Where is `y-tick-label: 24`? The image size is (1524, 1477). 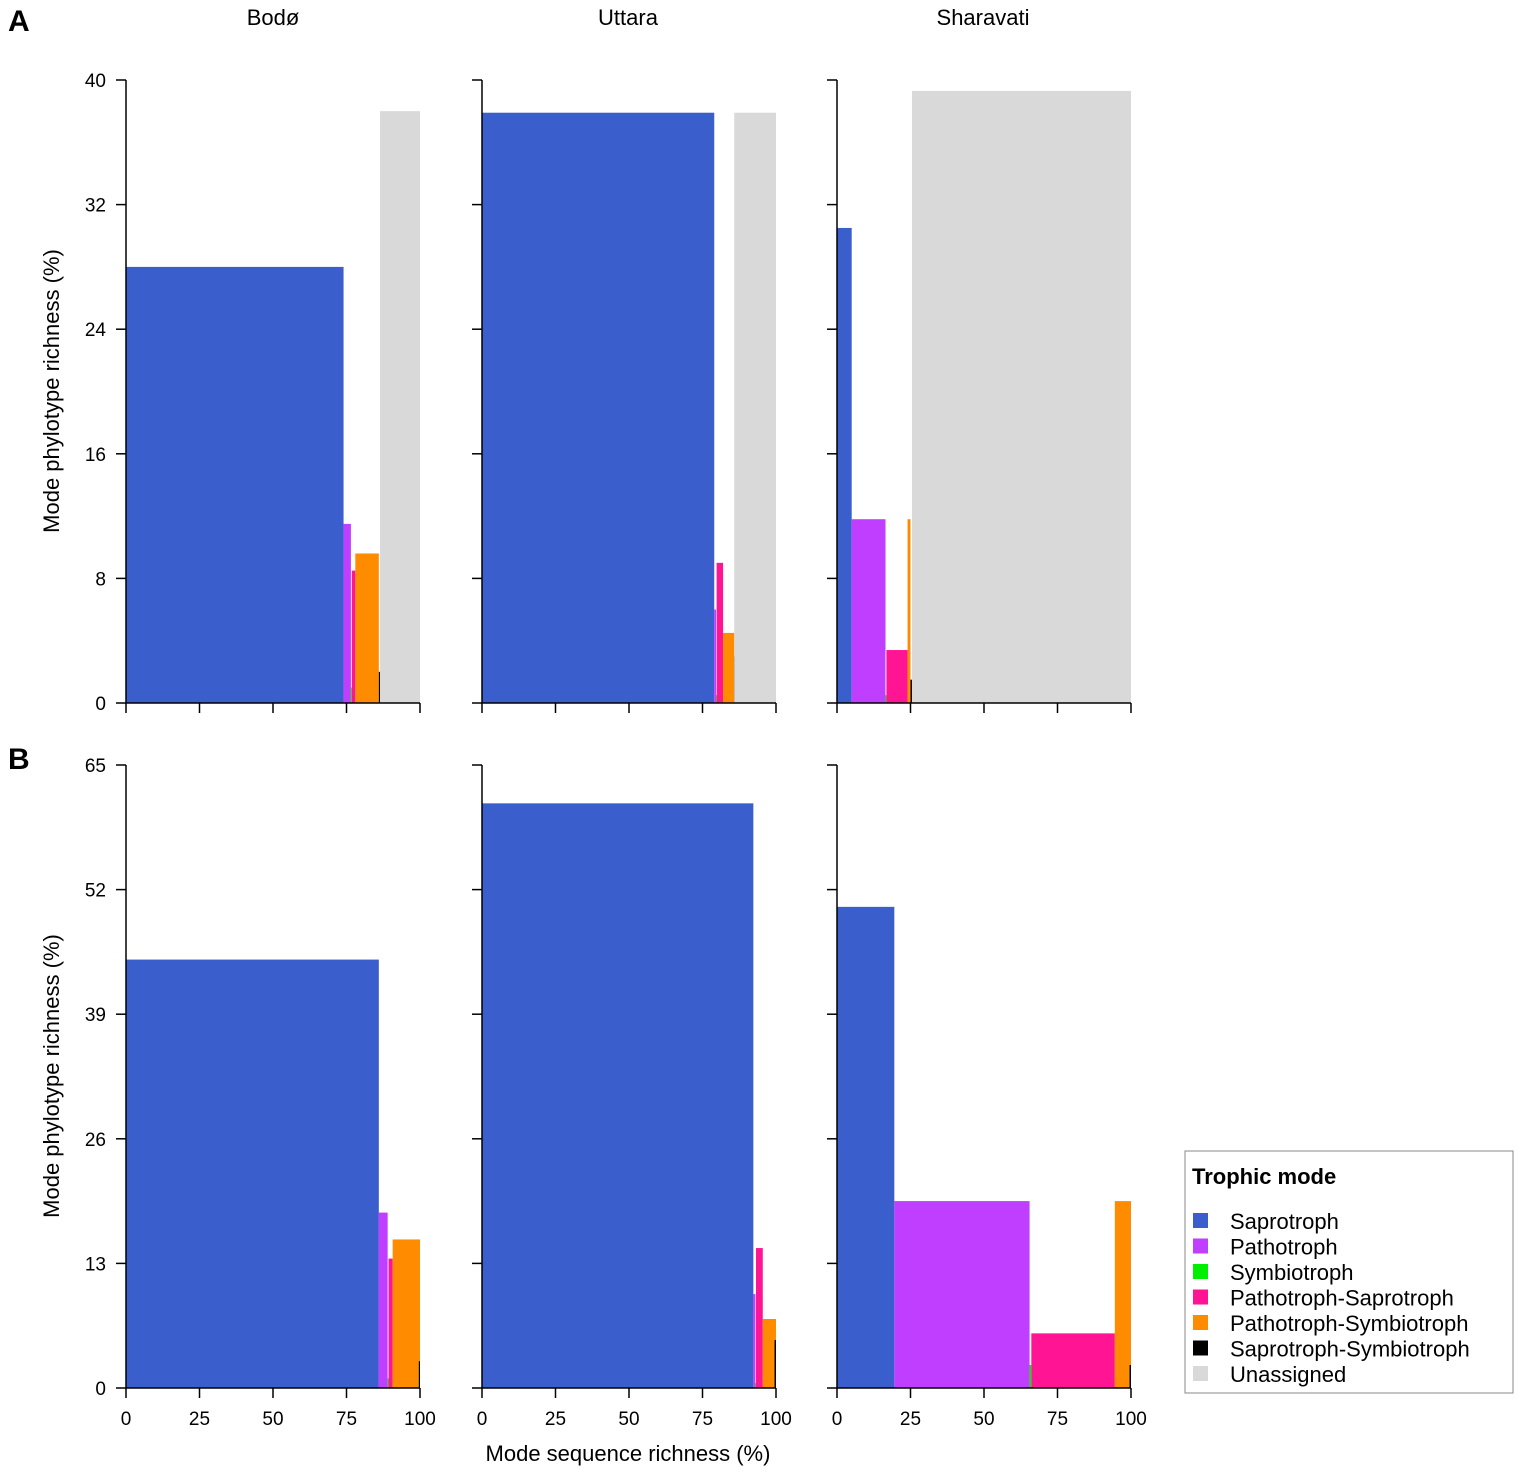 y-tick-label: 24 is located at coordinates (96, 330).